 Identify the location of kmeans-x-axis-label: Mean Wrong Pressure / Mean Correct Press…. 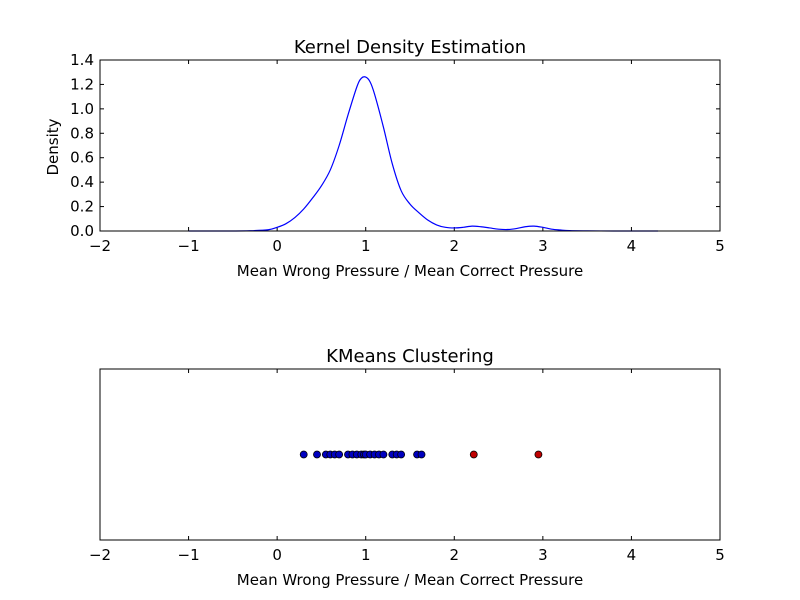
(410, 580).